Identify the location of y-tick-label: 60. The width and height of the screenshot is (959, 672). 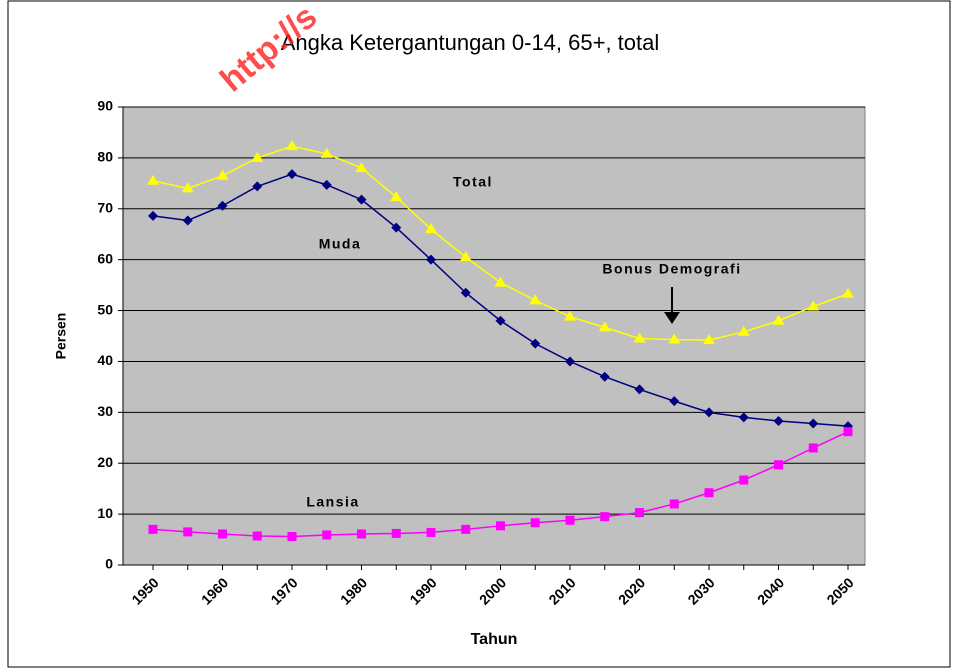
(105, 258).